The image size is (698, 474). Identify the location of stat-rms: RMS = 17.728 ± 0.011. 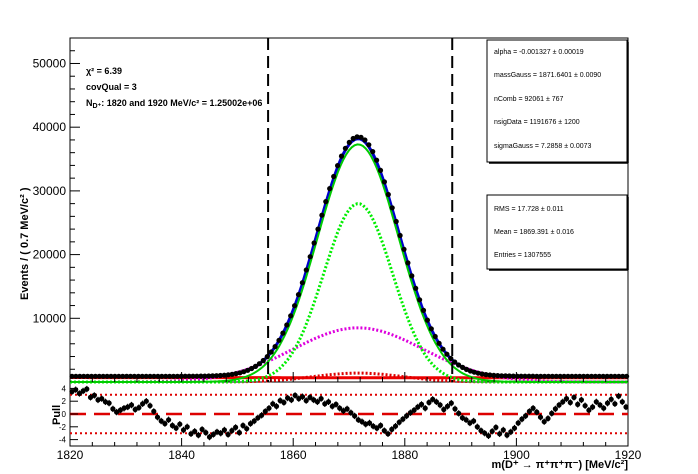
(529, 209).